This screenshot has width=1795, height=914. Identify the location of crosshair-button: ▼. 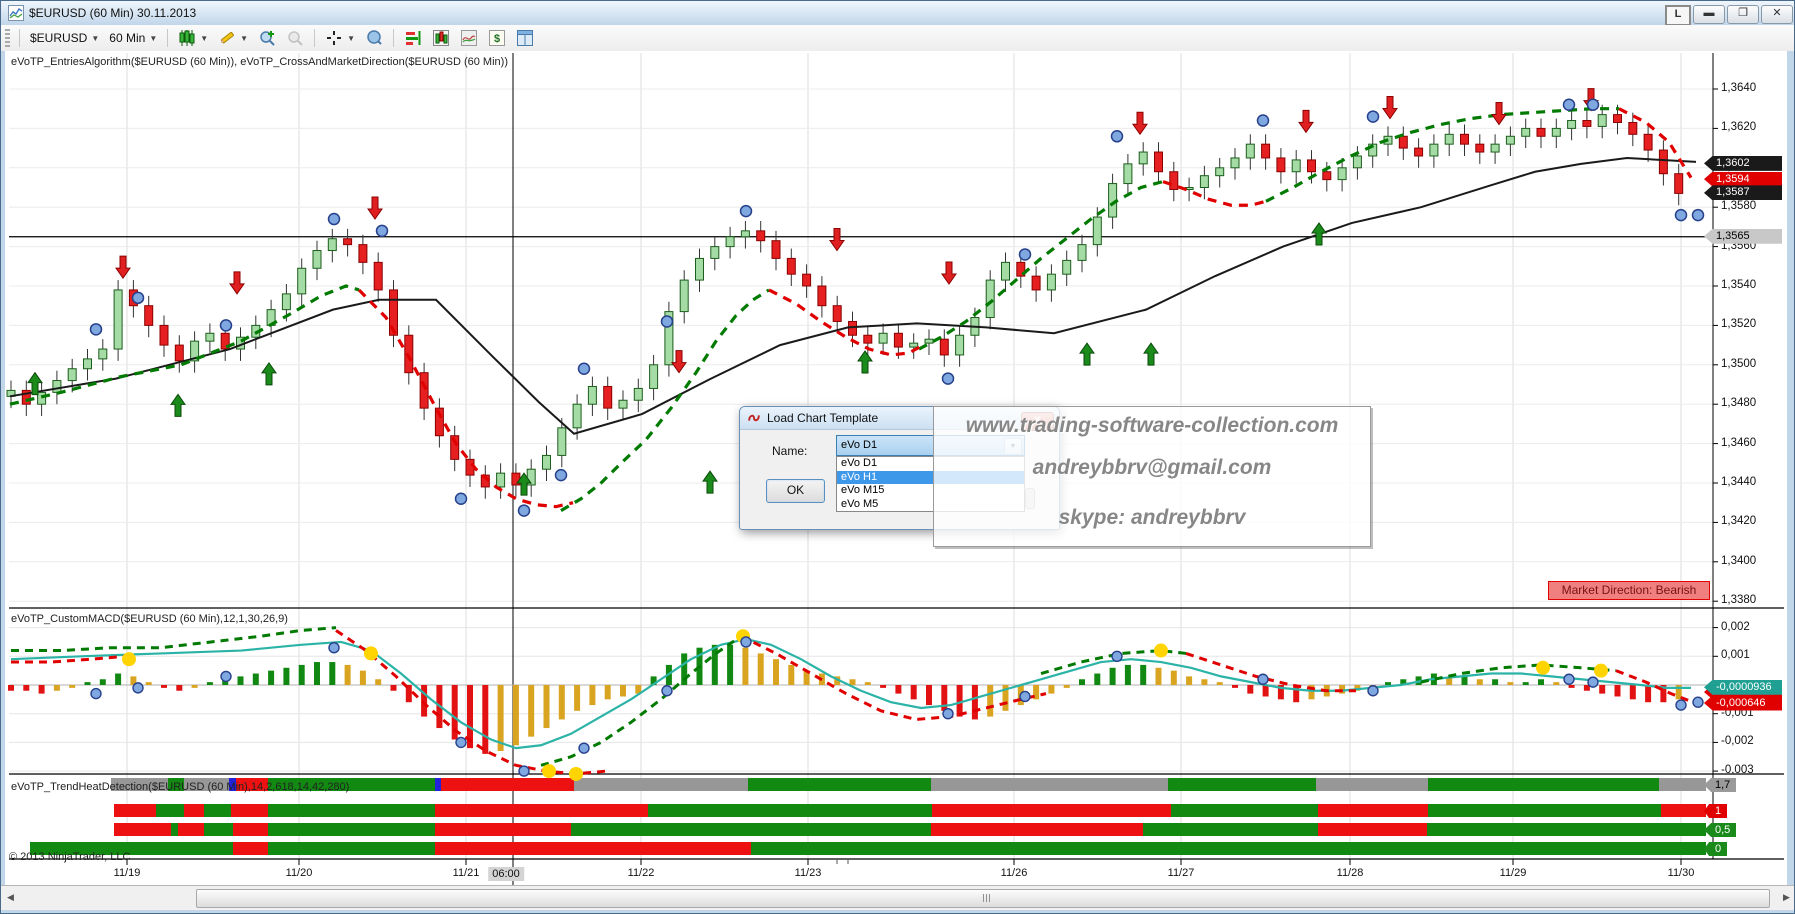
(340, 38).